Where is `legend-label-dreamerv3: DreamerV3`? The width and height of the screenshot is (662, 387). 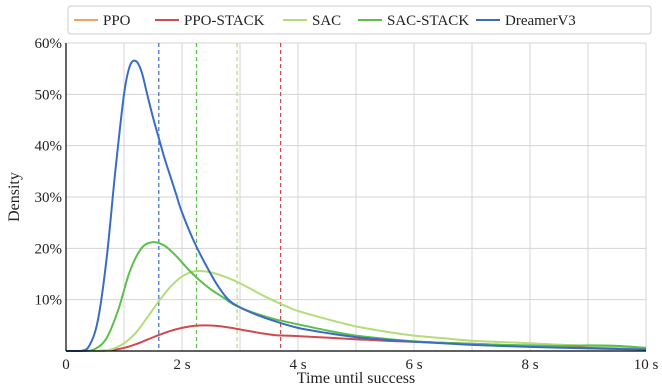 legend-label-dreamerv3: DreamerV3 is located at coordinates (540, 21).